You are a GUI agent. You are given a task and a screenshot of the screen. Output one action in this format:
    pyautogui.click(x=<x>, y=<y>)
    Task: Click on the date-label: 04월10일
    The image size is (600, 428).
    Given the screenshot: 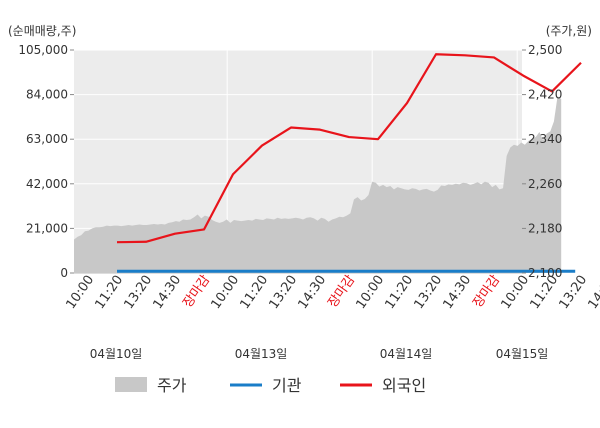 What is the action you would take?
    pyautogui.click(x=116, y=354)
    